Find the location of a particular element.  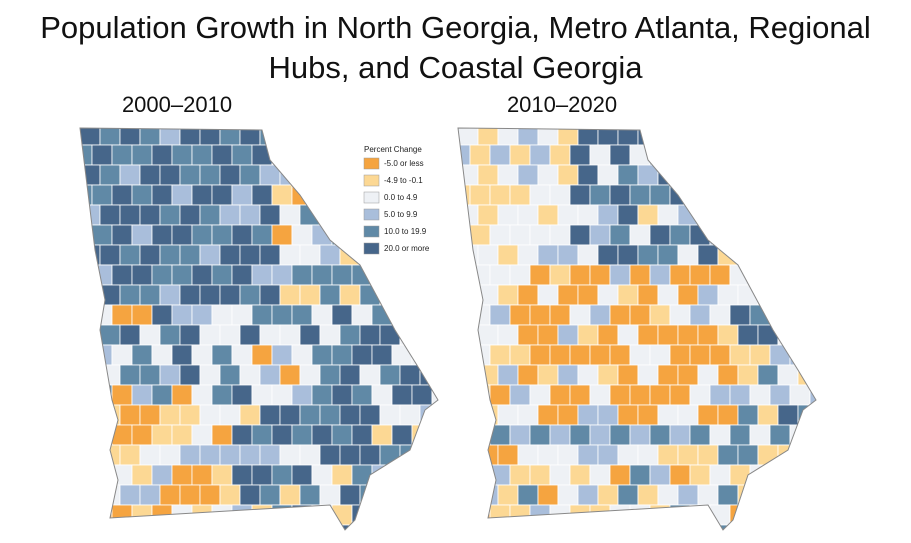

panel-label: 2000–2010 is located at coordinates (177, 104).